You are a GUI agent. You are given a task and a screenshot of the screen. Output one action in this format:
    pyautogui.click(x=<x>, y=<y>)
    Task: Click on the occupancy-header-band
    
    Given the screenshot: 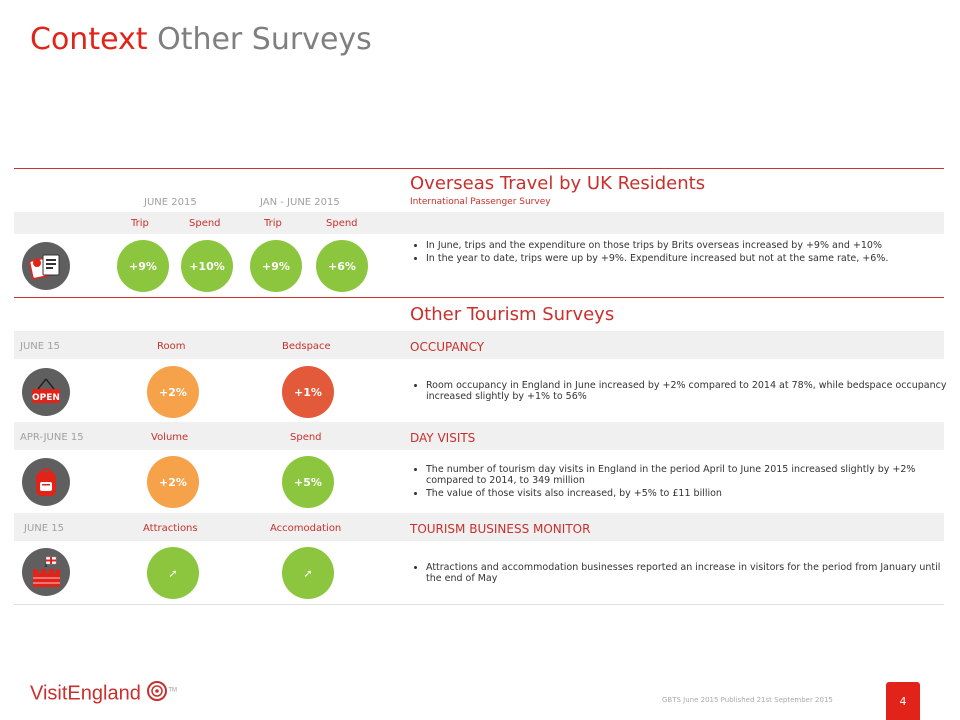 What is the action you would take?
    pyautogui.click(x=479, y=345)
    